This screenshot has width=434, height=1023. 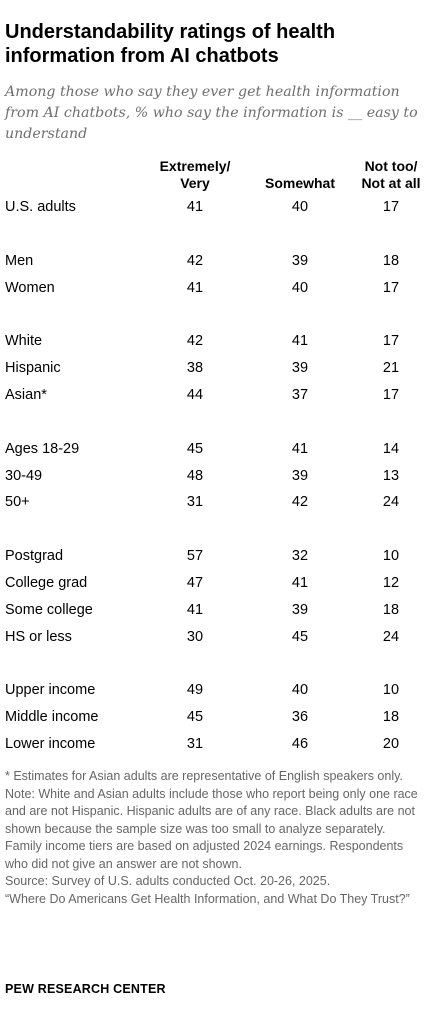 I want to click on row-label: Lower income, so click(x=50, y=744).